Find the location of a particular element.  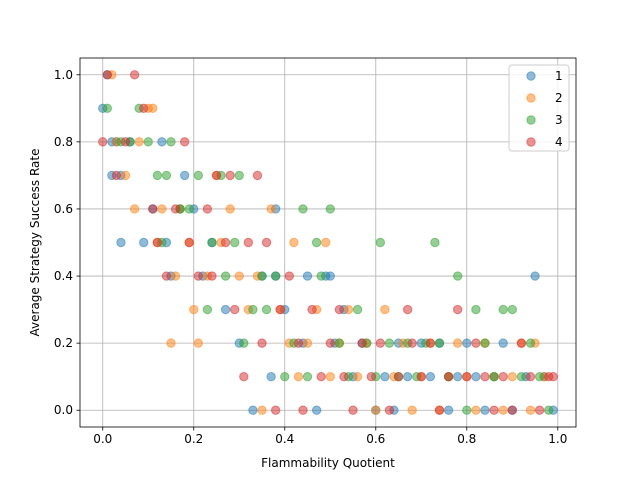

legend-frame is located at coordinates (539, 108).